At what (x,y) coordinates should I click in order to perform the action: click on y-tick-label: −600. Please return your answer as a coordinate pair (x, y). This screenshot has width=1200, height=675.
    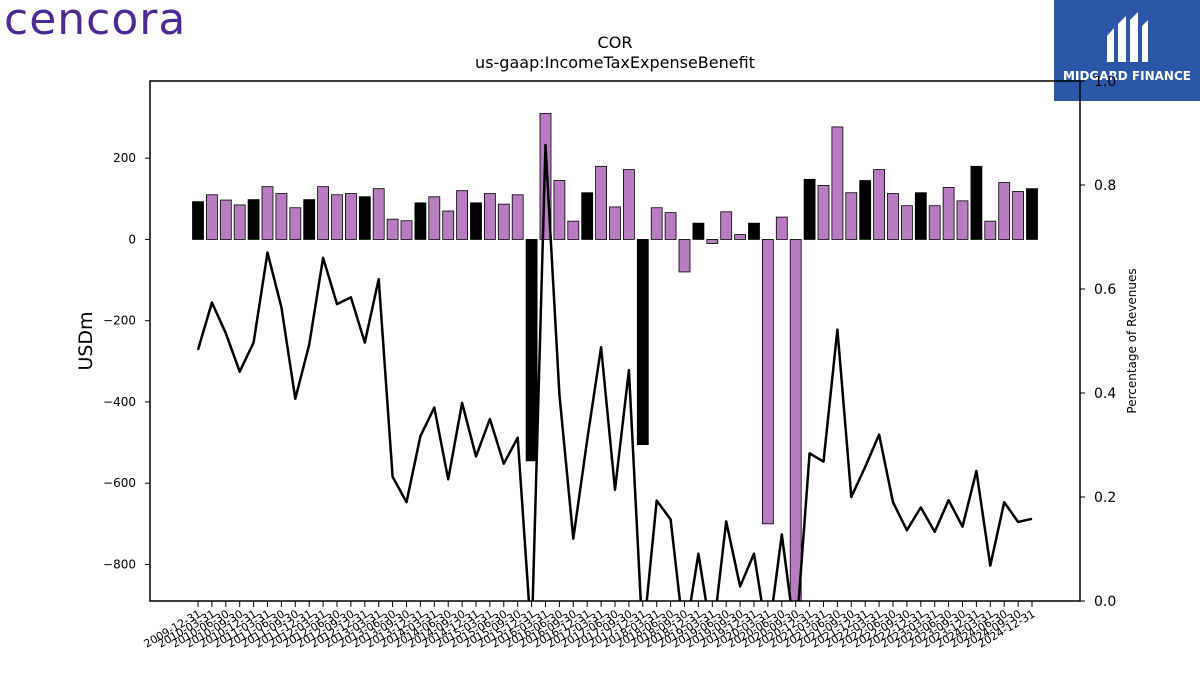
    Looking at the image, I should click on (119, 483).